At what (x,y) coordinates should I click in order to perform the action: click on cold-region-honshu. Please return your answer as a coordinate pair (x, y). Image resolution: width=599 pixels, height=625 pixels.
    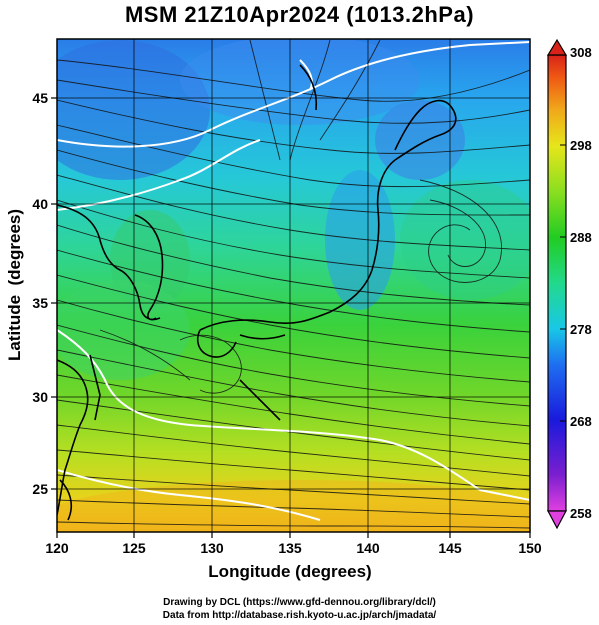
    Looking at the image, I should click on (360, 240).